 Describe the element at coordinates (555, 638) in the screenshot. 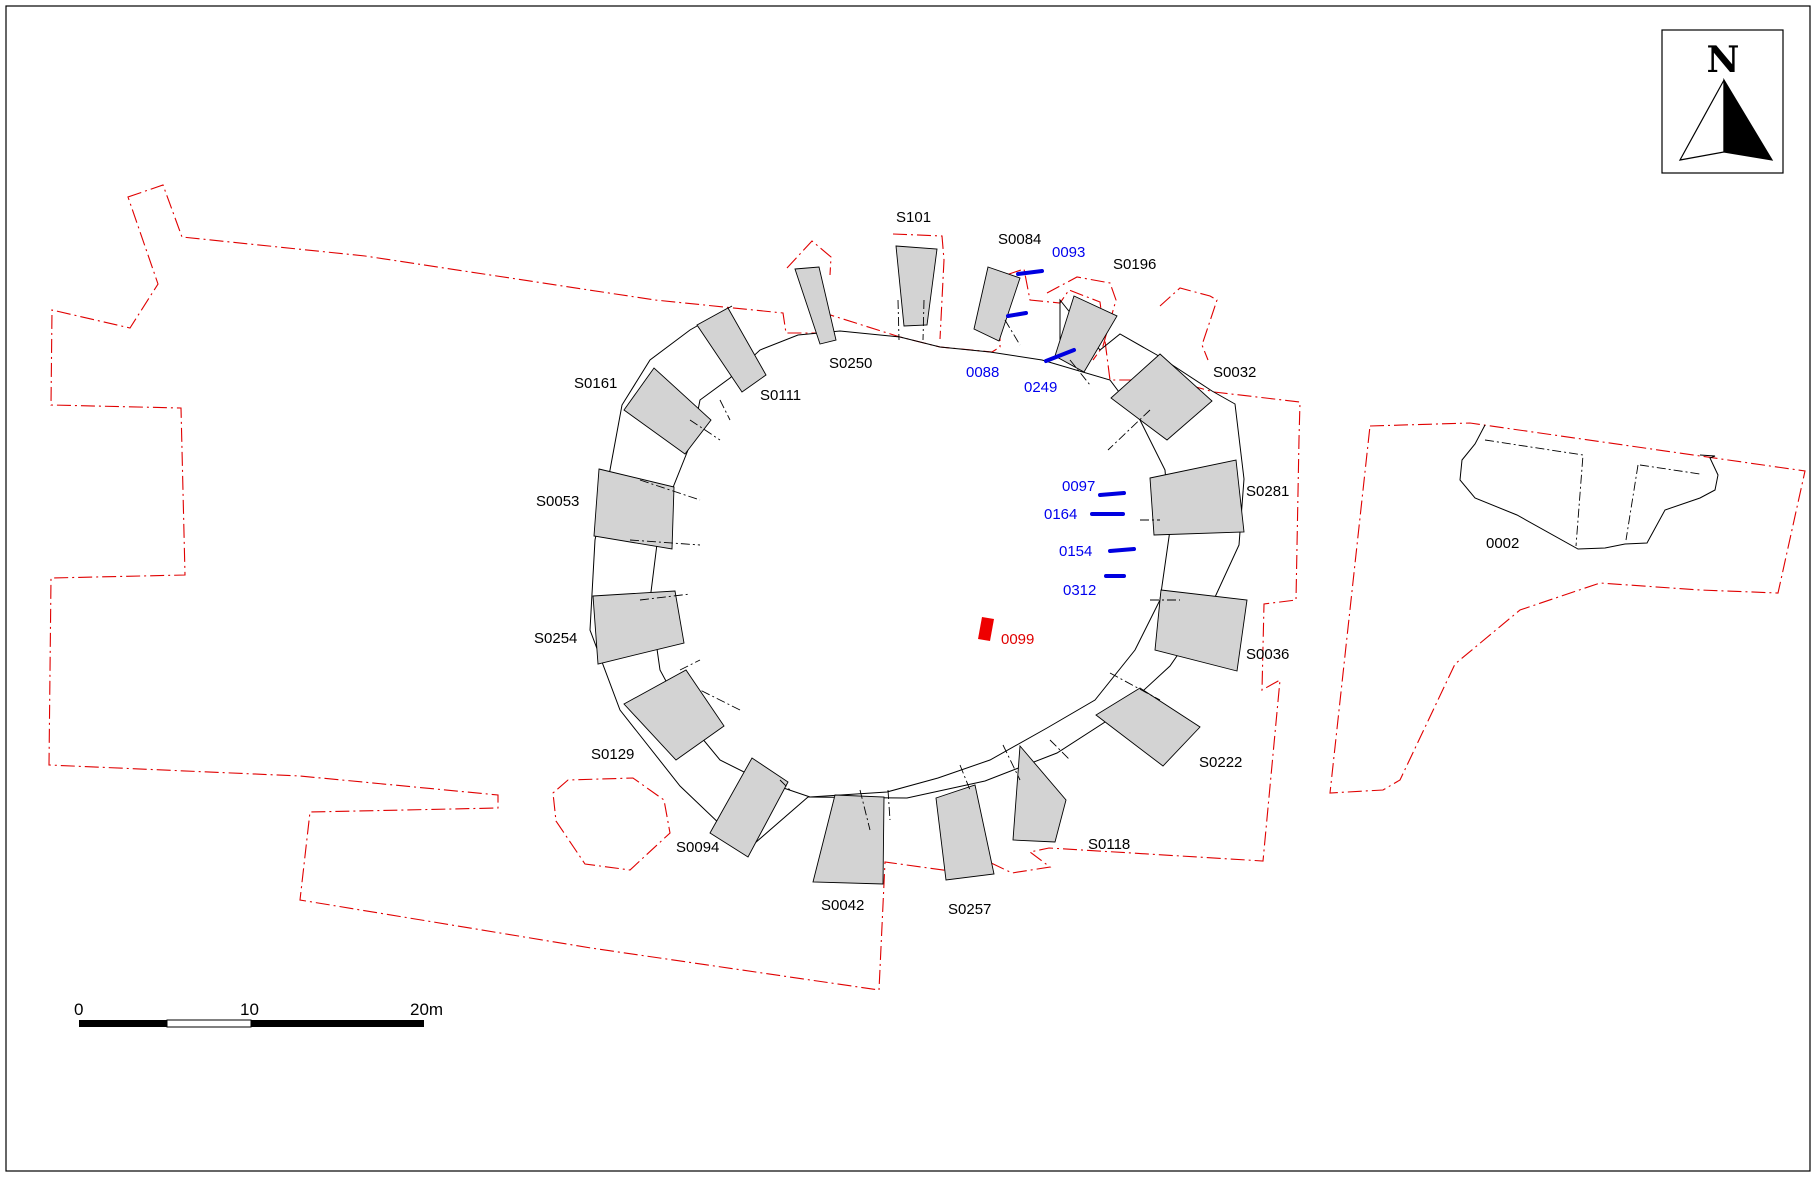

I see `label-S0254: S0254` at that location.